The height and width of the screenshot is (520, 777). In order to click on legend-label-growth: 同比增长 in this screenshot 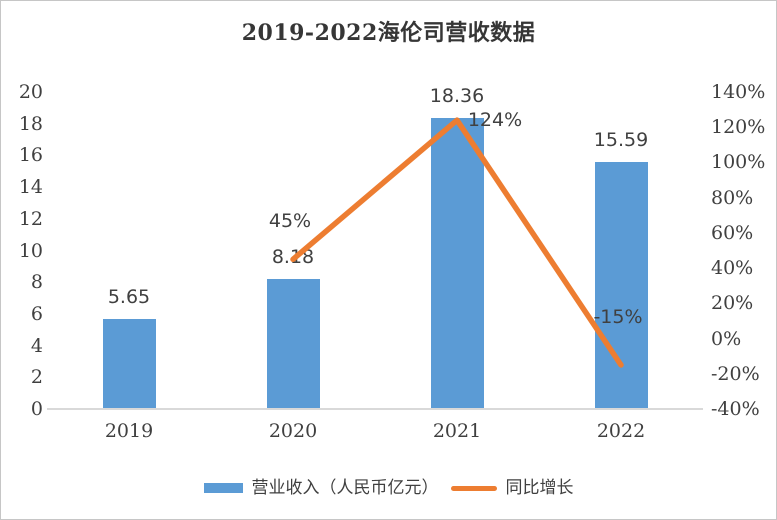, I will do `click(539, 488)`.